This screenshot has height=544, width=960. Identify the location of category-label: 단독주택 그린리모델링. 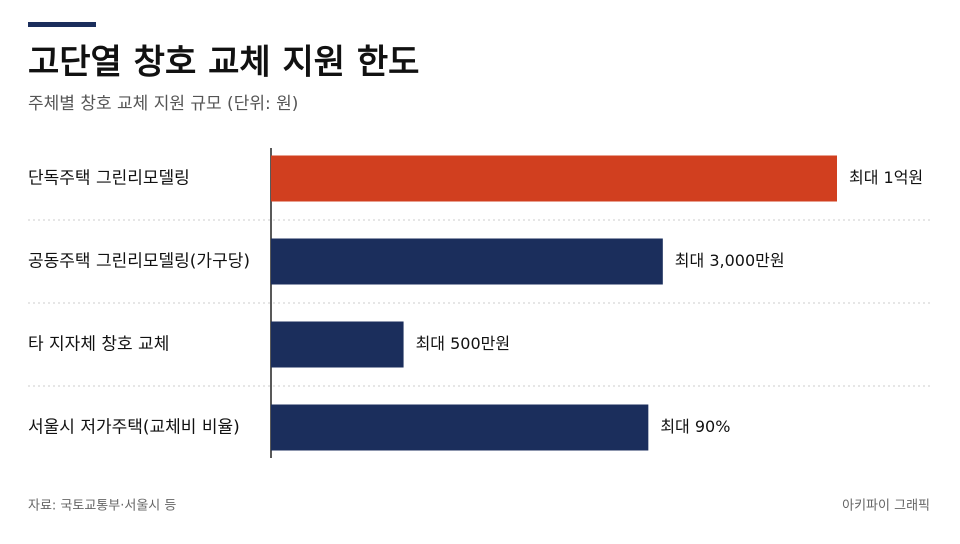
(109, 179).